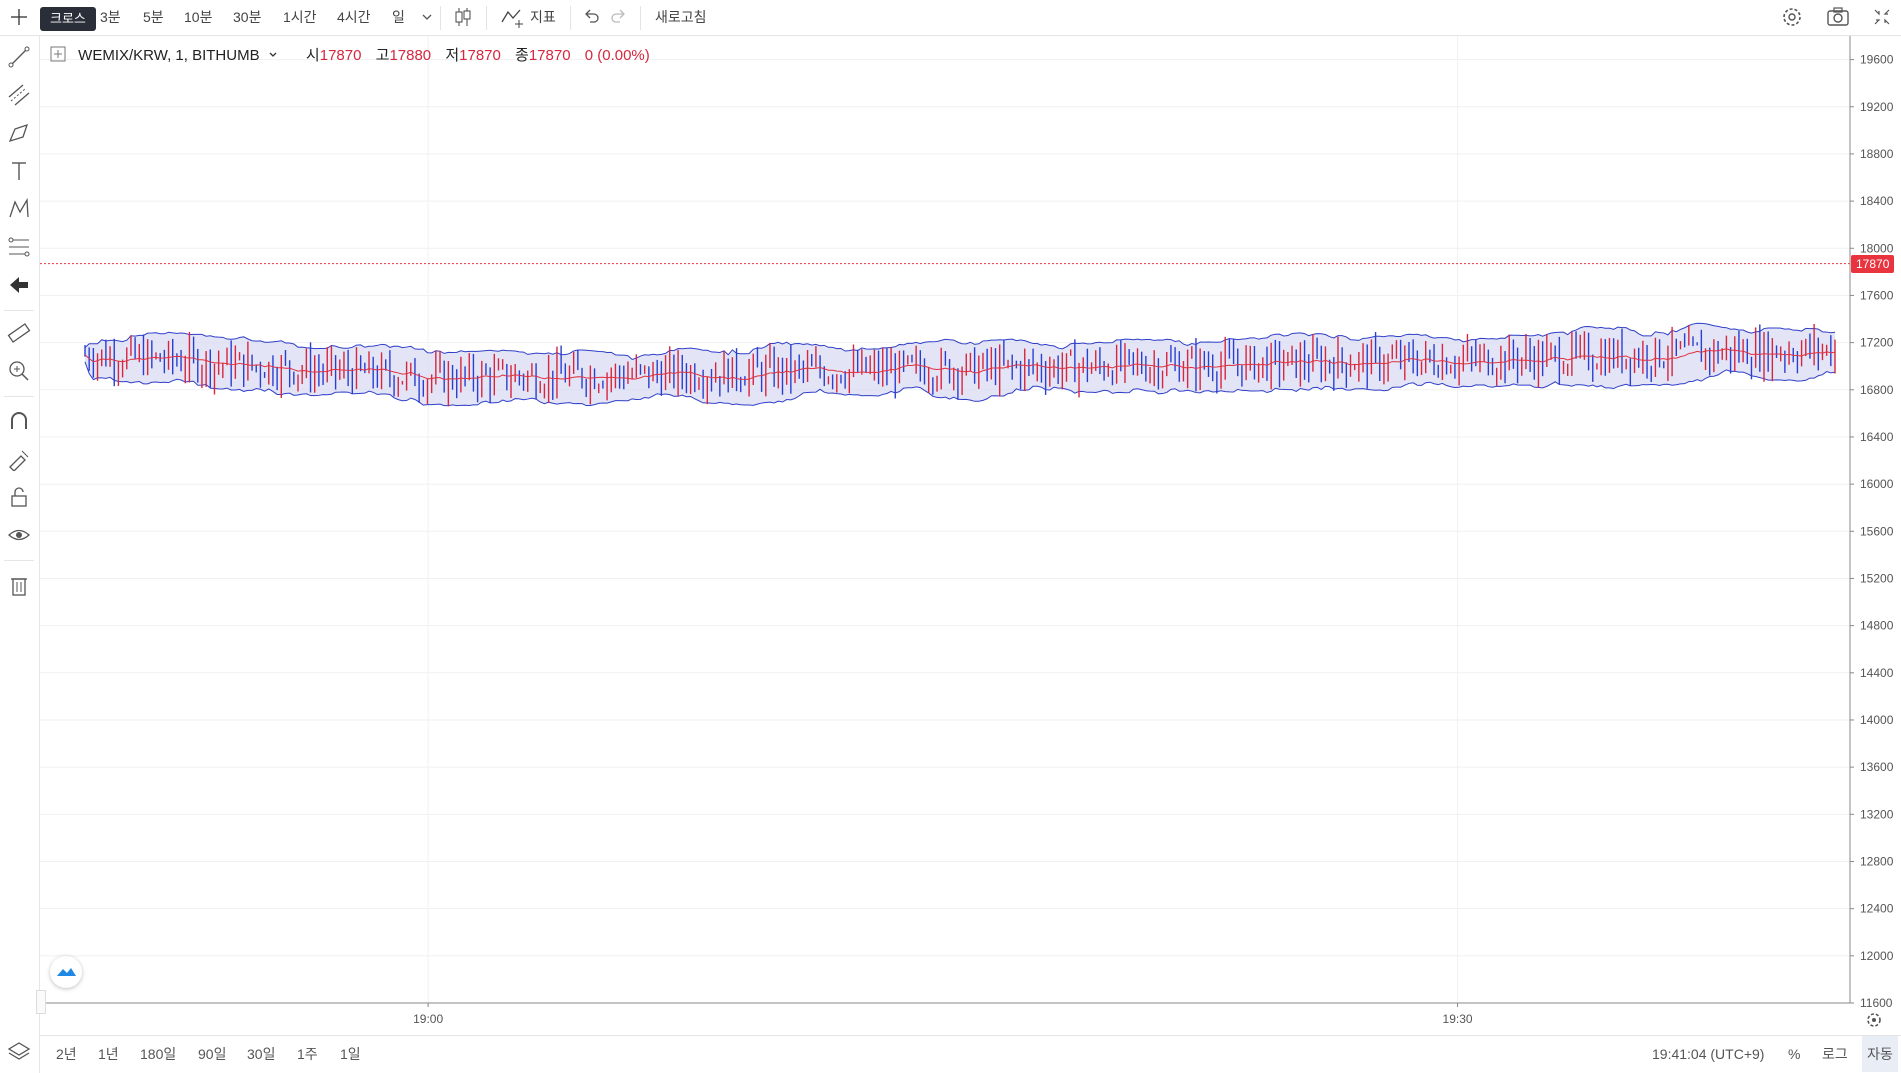  I want to click on interval-30m: 30분, so click(247, 17).